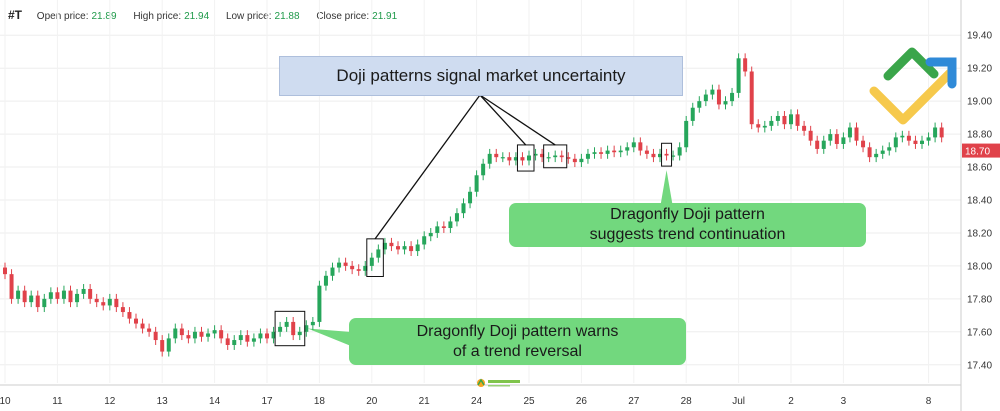  I want to click on watermark-logo-icon, so click(498, 382).